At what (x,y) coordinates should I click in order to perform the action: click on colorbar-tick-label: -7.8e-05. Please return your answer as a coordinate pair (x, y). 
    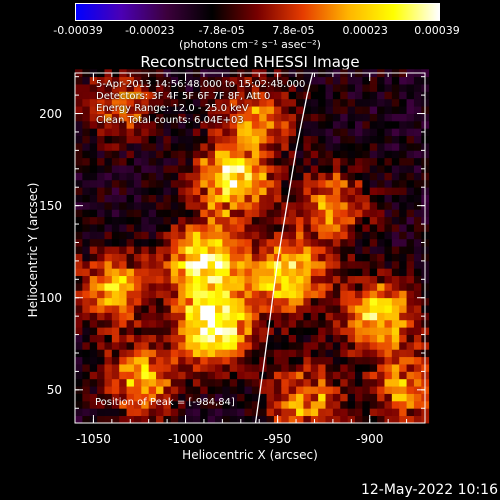
    Looking at the image, I should click on (221, 30).